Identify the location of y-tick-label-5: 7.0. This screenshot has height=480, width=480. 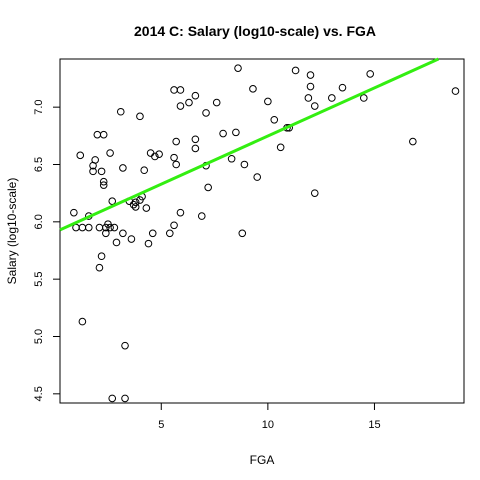
(39, 107).